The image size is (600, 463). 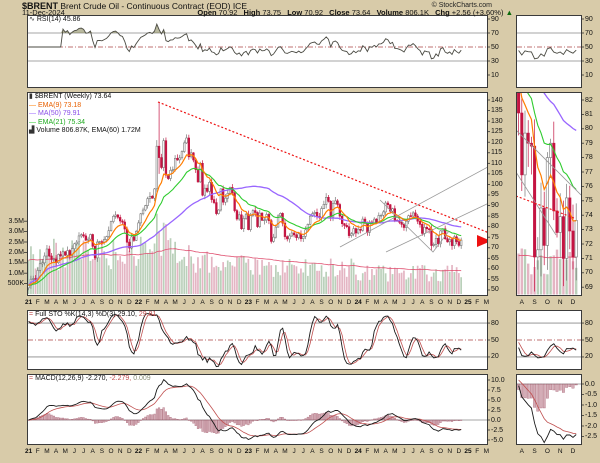 I want to click on inset-macd-axis-label: -2.0, so click(x=591, y=426).